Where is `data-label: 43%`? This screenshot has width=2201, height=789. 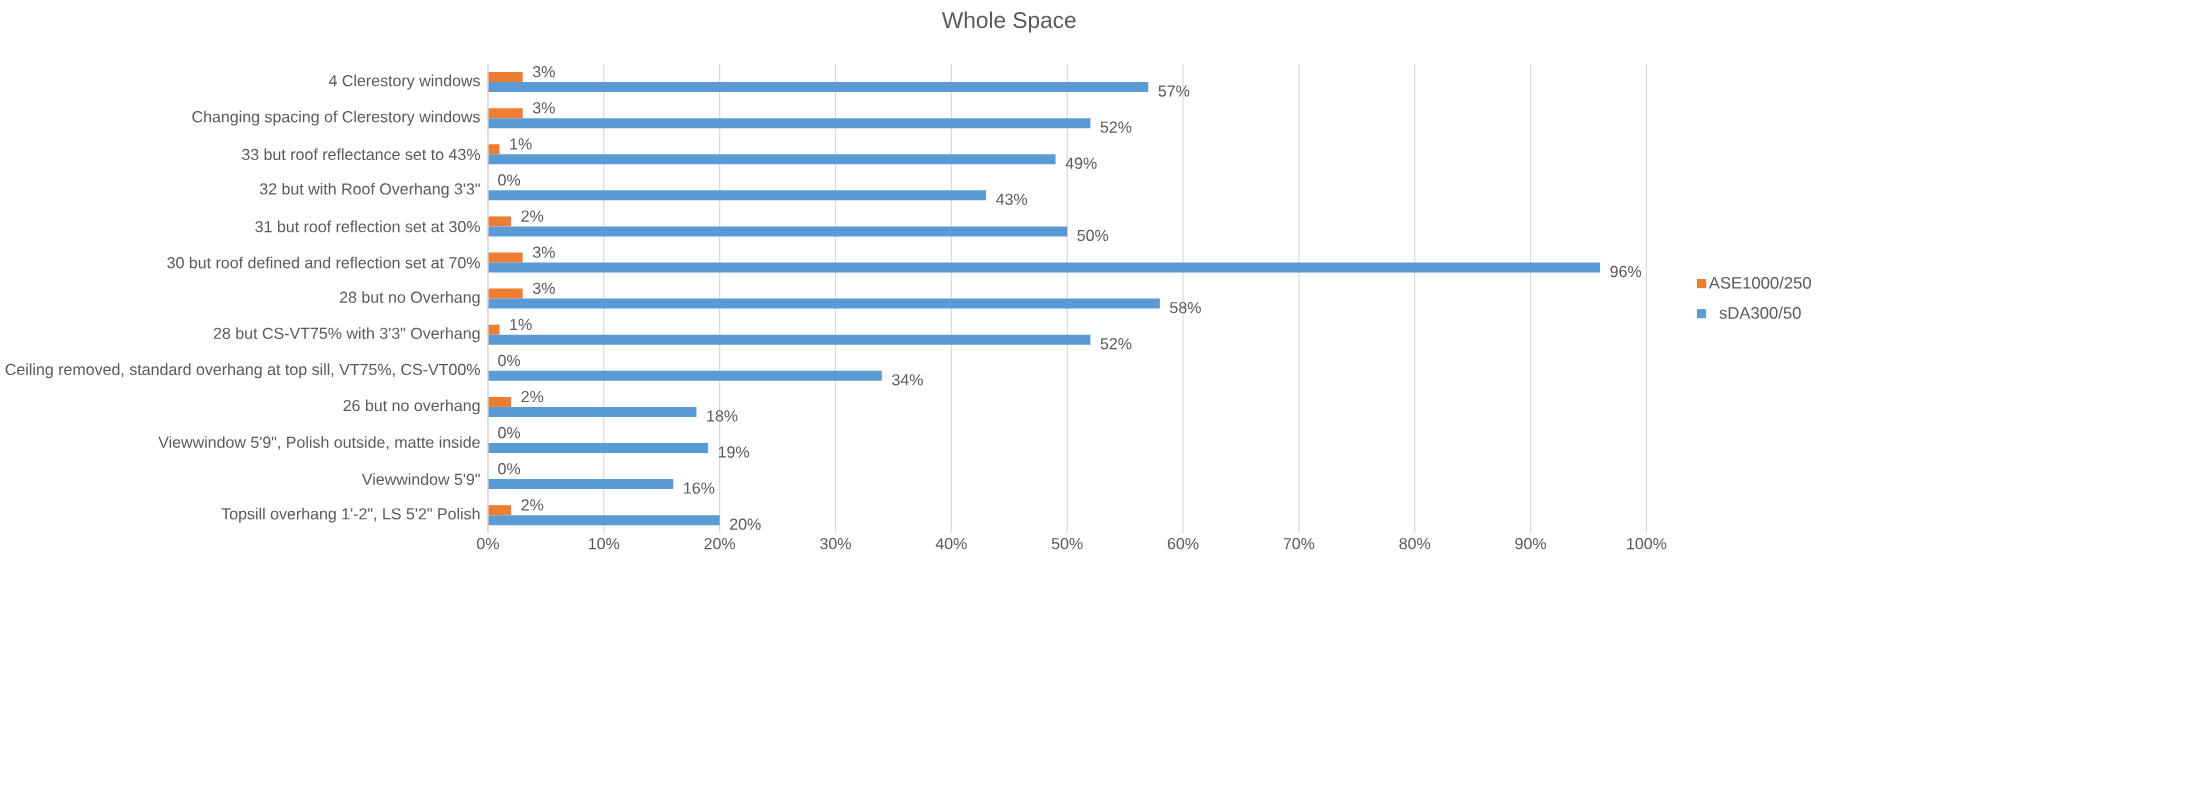 data-label: 43% is located at coordinates (1012, 199).